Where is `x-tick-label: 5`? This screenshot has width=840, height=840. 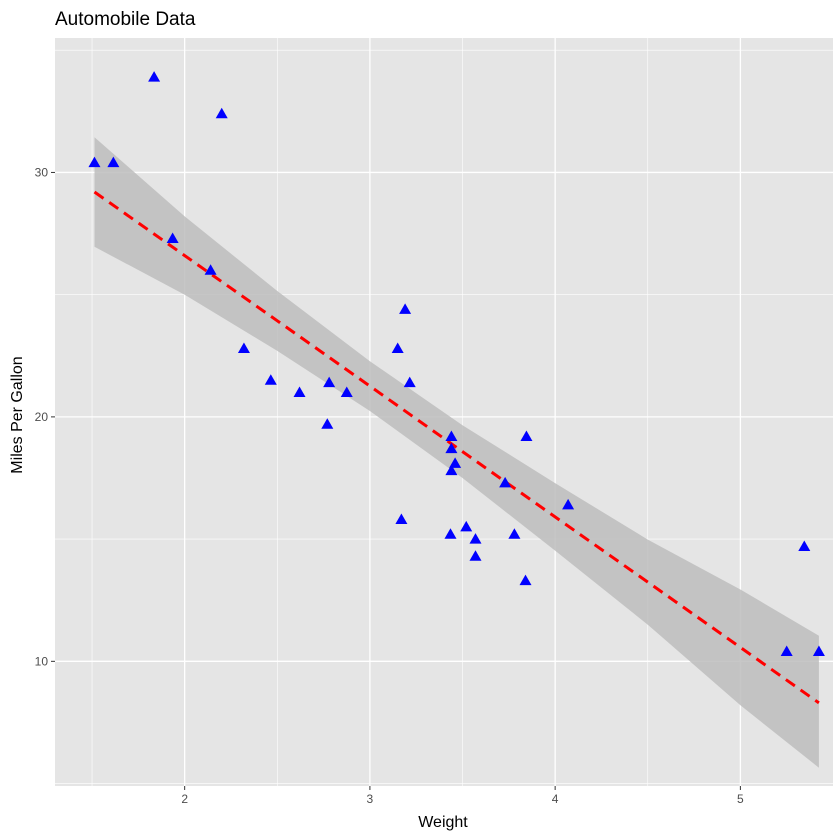 x-tick-label: 5 is located at coordinates (740, 799).